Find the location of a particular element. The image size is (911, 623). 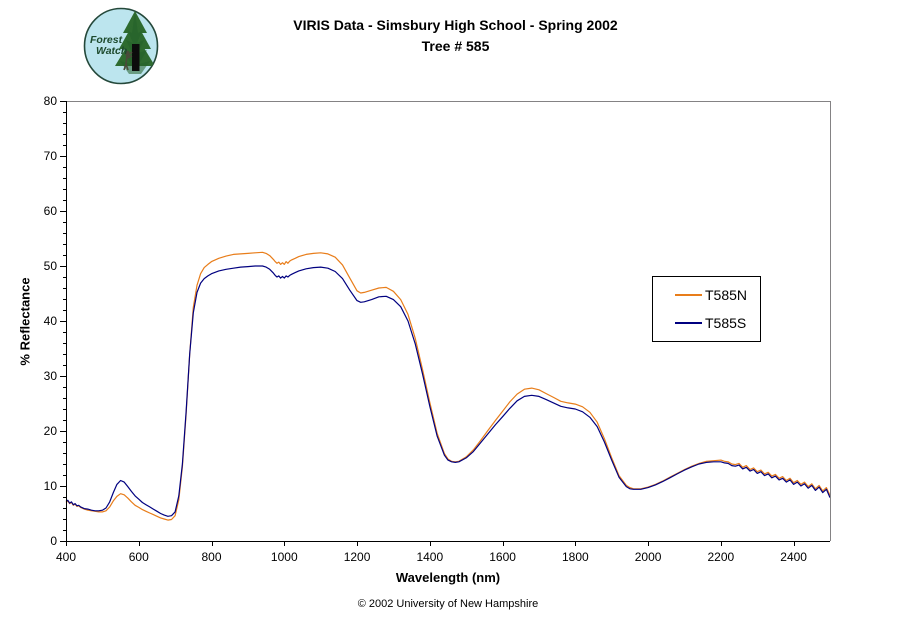

x-tick-label: 1200 is located at coordinates (357, 557).